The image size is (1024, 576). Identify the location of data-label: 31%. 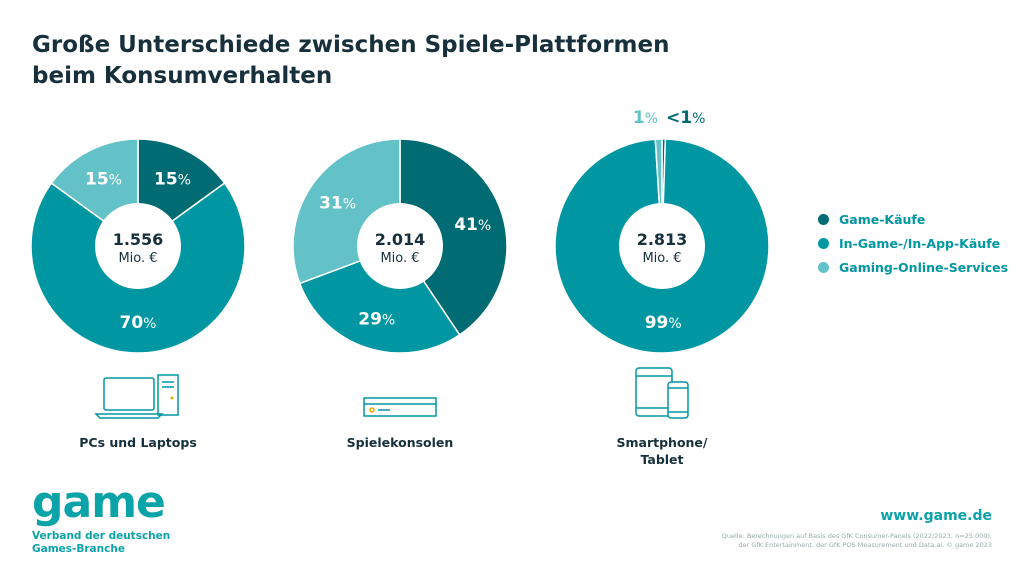
(337, 204).